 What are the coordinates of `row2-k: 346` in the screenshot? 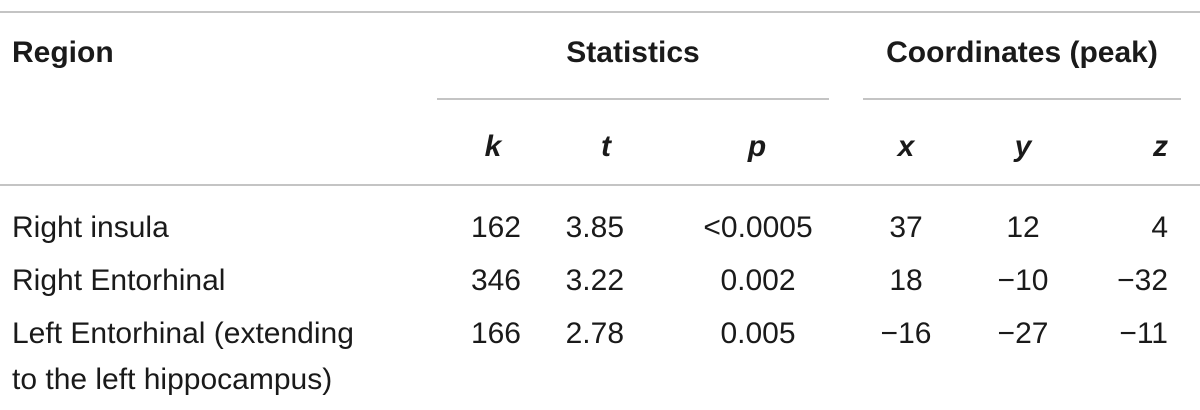 It's located at (495, 280).